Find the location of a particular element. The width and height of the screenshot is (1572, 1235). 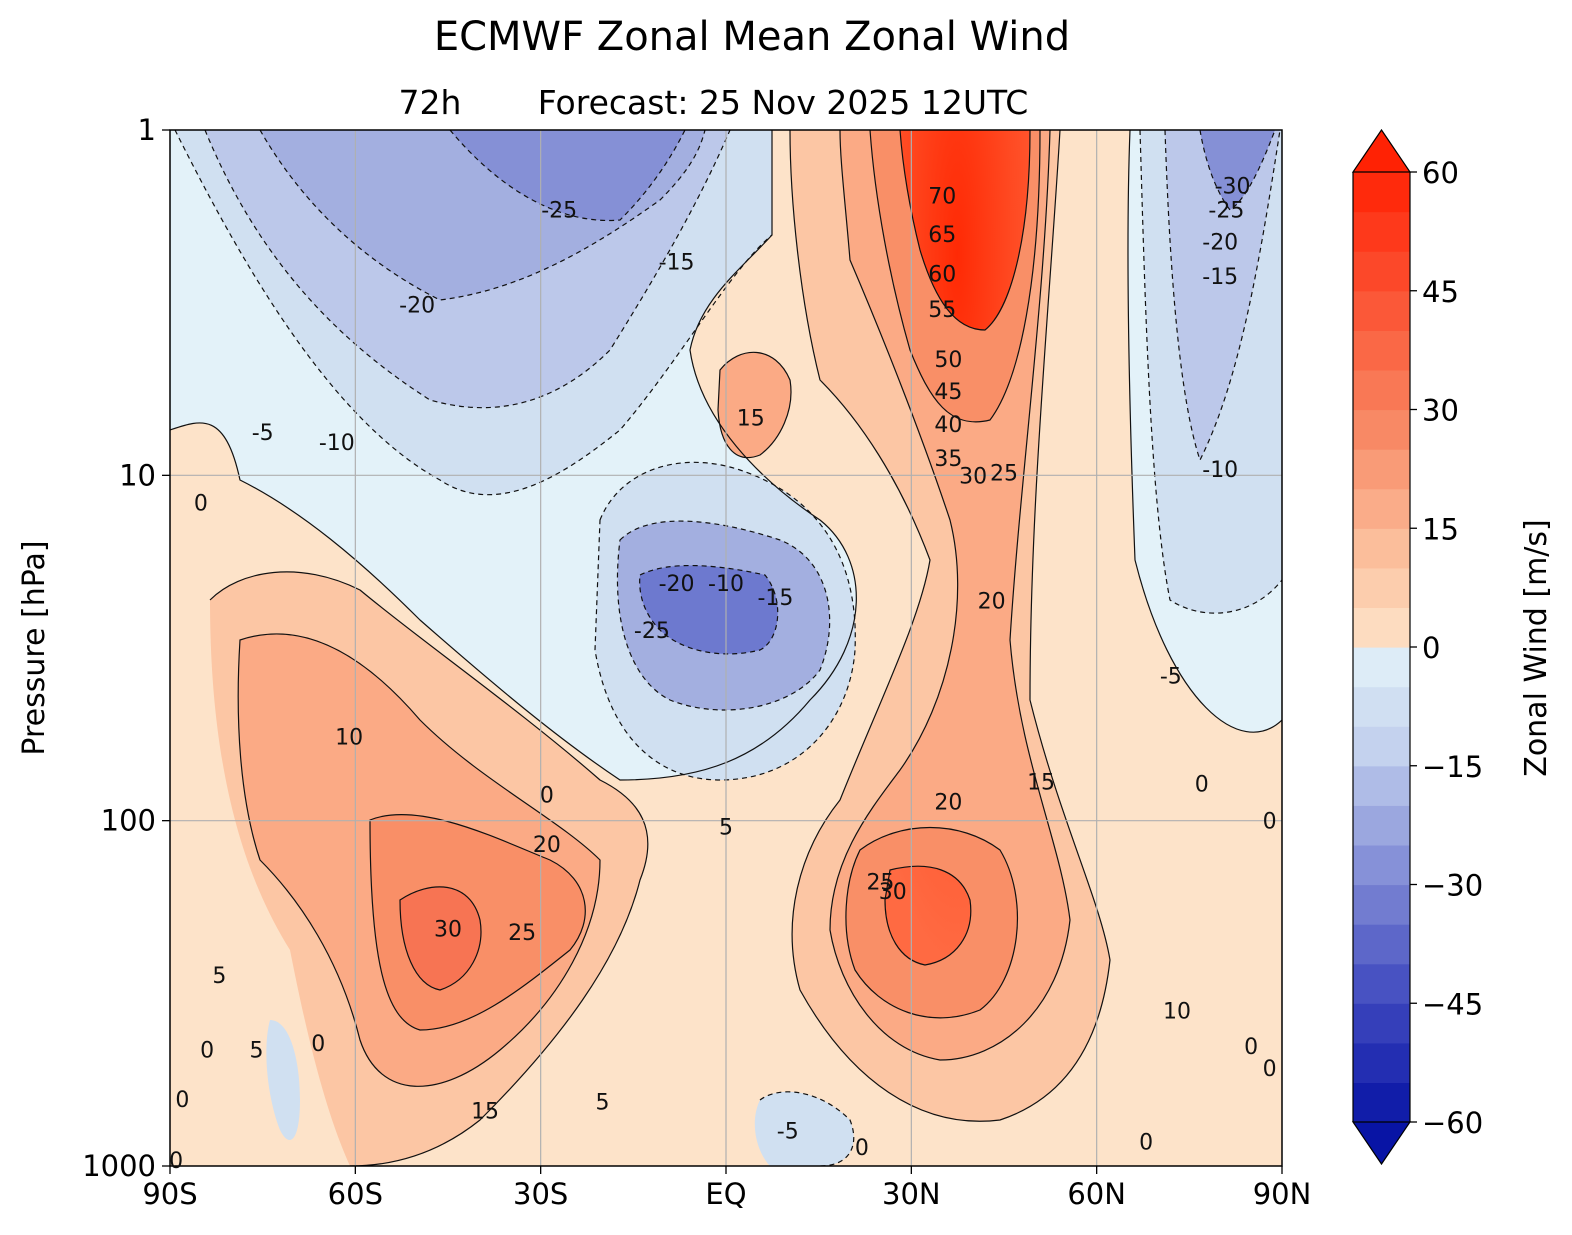

fill-equatorial-westerly-pocket is located at coordinates (754, 405).